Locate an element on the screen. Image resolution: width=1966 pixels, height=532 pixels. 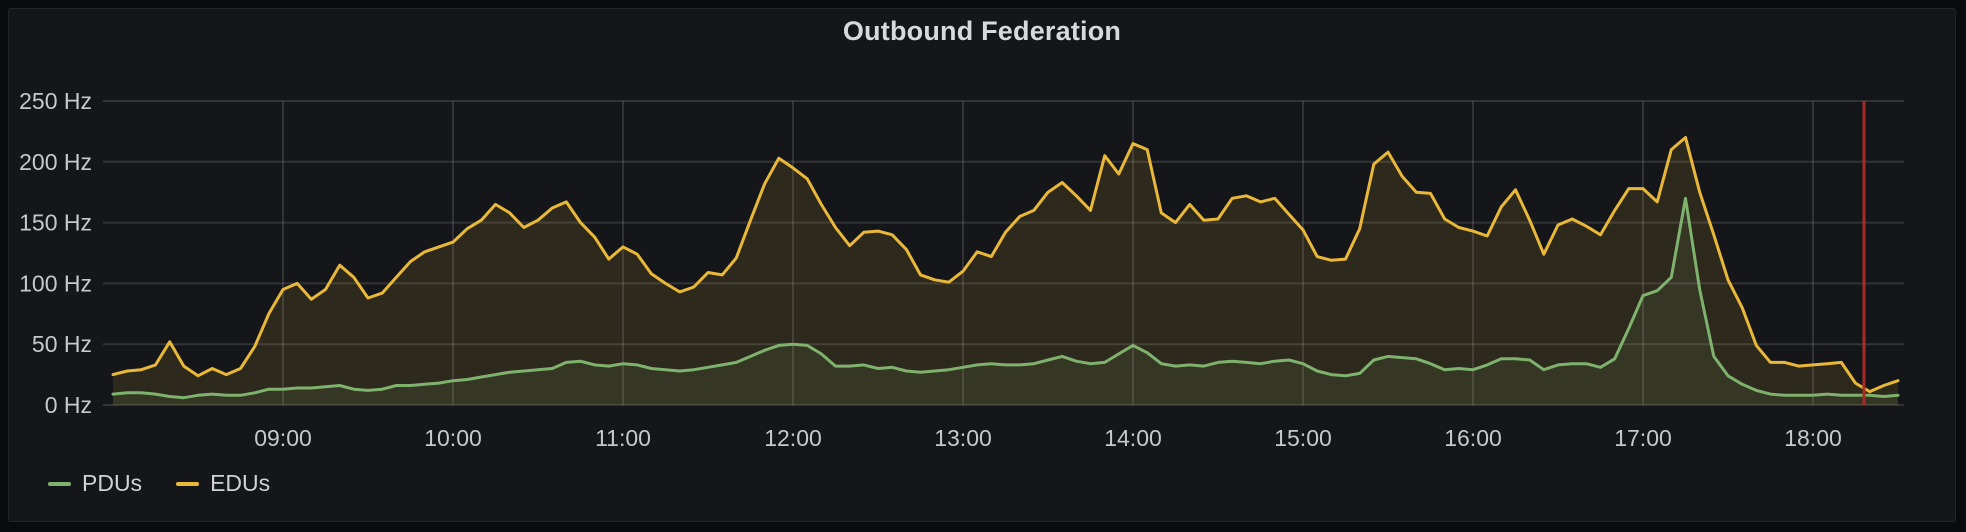
x-axis-tick-label: 16:00 is located at coordinates (1473, 438).